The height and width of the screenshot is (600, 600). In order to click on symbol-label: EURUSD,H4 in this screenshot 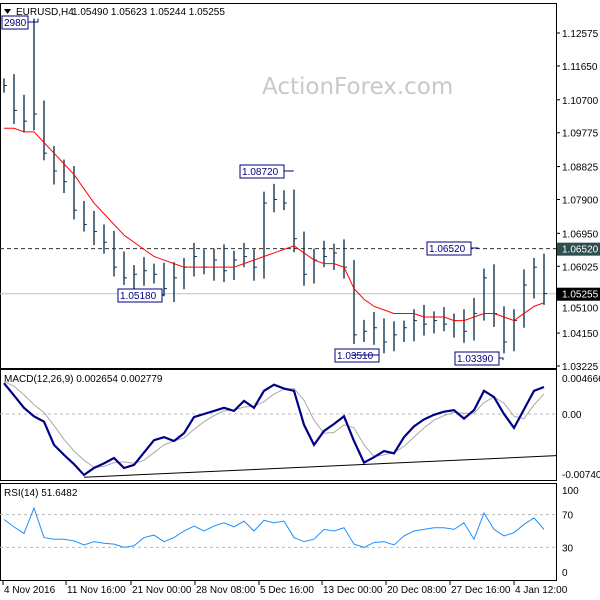, I will do `click(45, 12)`.